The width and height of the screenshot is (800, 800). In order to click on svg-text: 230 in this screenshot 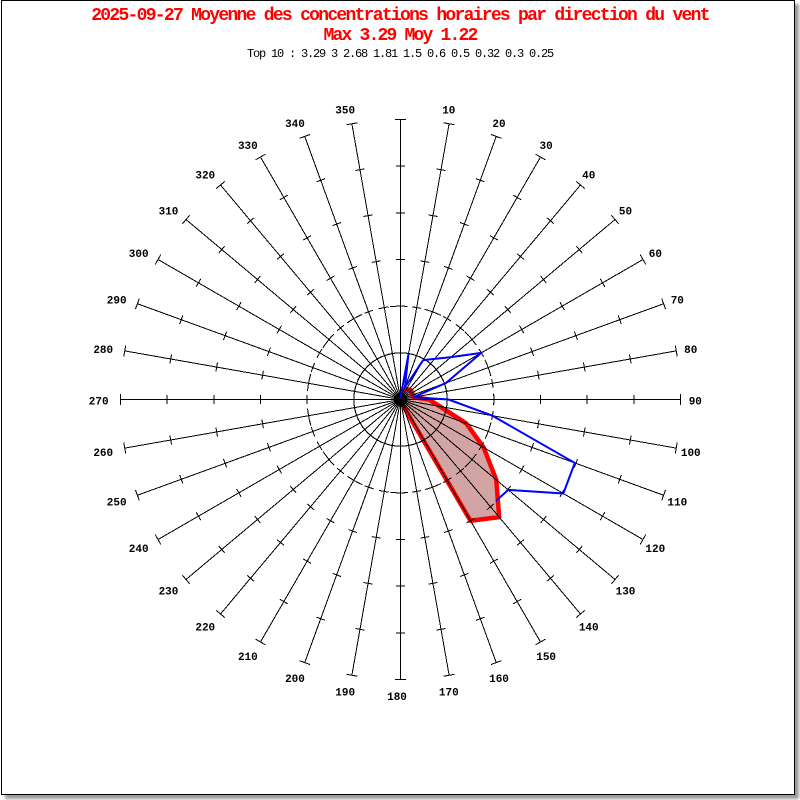, I will do `click(169, 592)`.